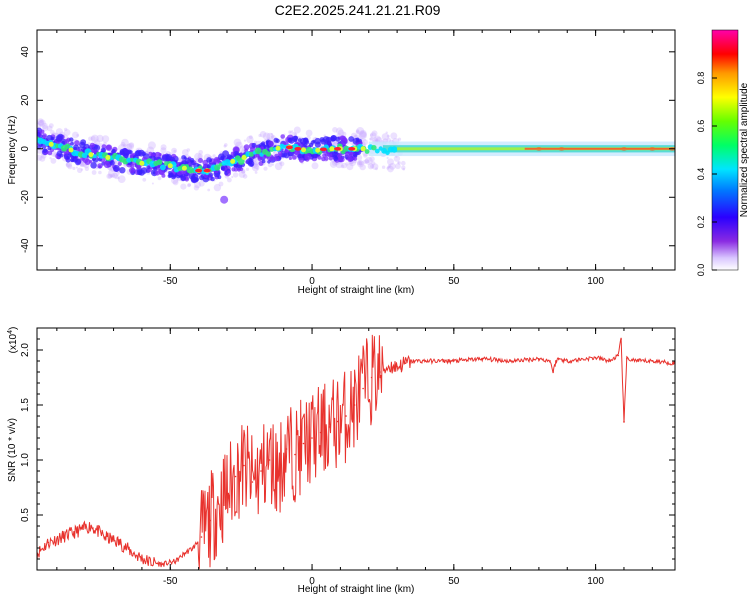  What do you see at coordinates (701, 222) in the screenshot?
I see `colorbar-tick-label: 0.2` at bounding box center [701, 222].